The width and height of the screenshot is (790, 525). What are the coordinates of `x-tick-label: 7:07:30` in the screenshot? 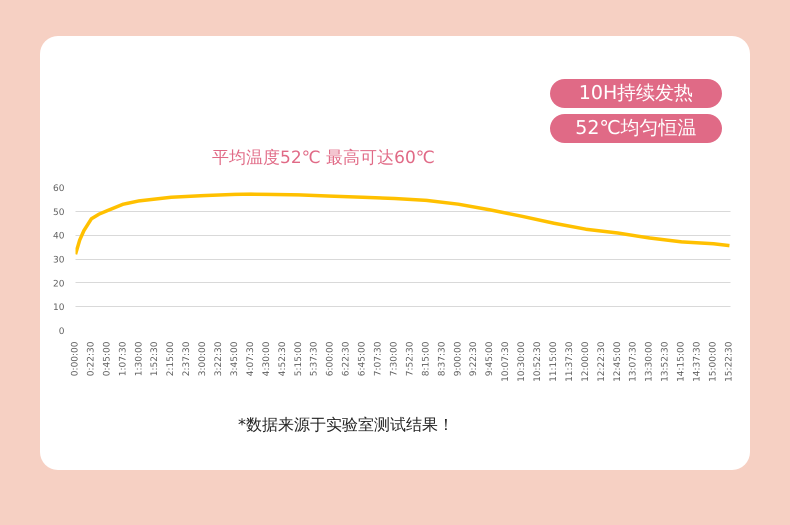 It's located at (379, 358).